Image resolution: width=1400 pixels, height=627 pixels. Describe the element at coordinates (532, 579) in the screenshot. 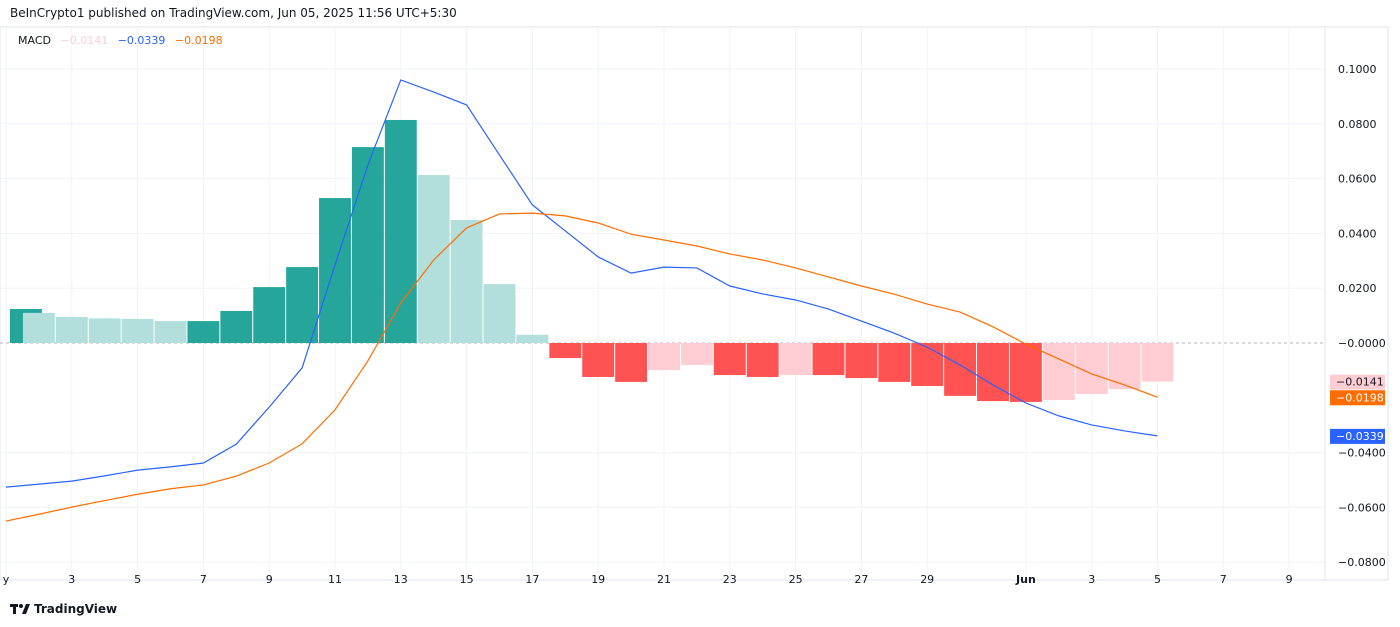

I see `x-tick-label: 17` at that location.